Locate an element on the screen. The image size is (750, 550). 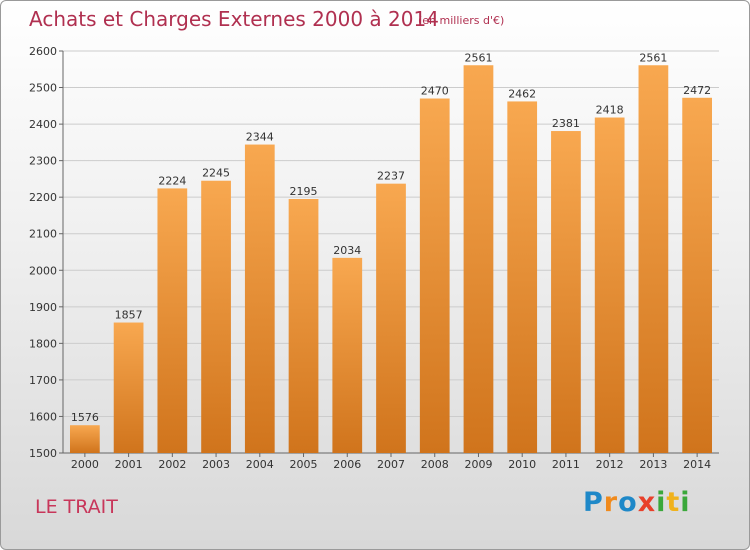
logo-letter-x: x is located at coordinates (647, 502).